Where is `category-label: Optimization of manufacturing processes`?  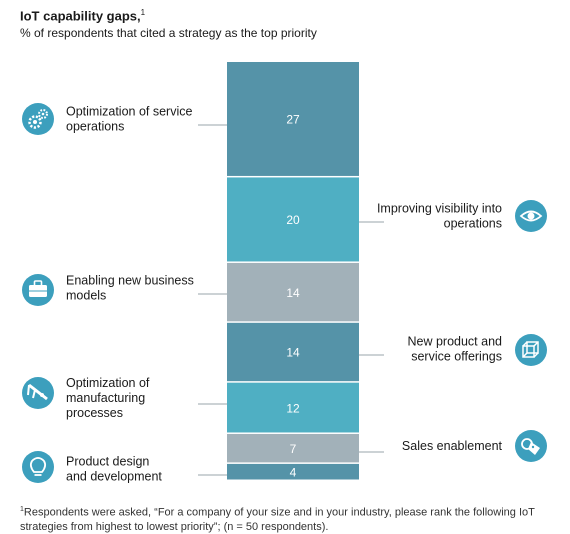 category-label: Optimization of manufacturing processes is located at coordinates (108, 398).